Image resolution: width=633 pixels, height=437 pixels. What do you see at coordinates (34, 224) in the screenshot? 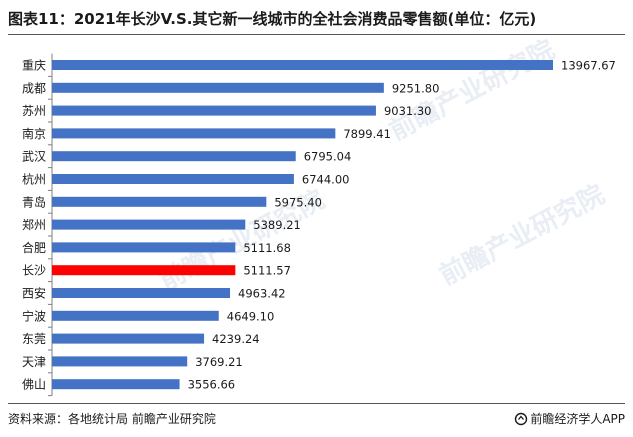
I see `category-label: 郑州` at bounding box center [34, 224].